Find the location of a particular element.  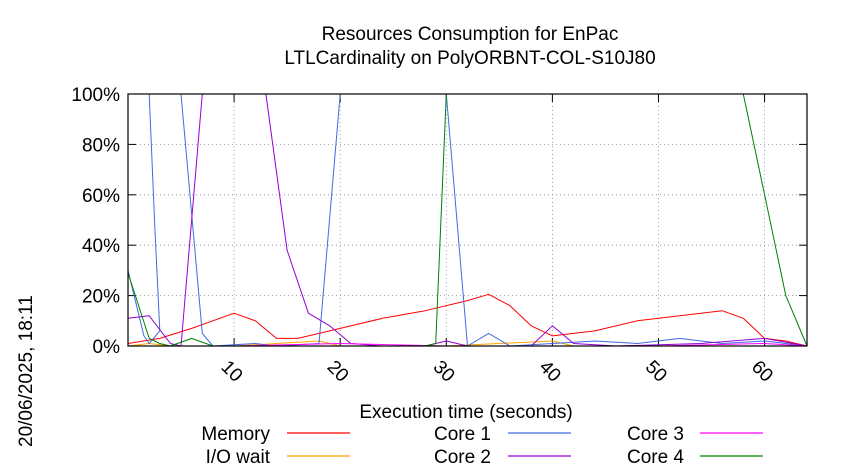

y-tick-label: 60% is located at coordinates (101, 196).